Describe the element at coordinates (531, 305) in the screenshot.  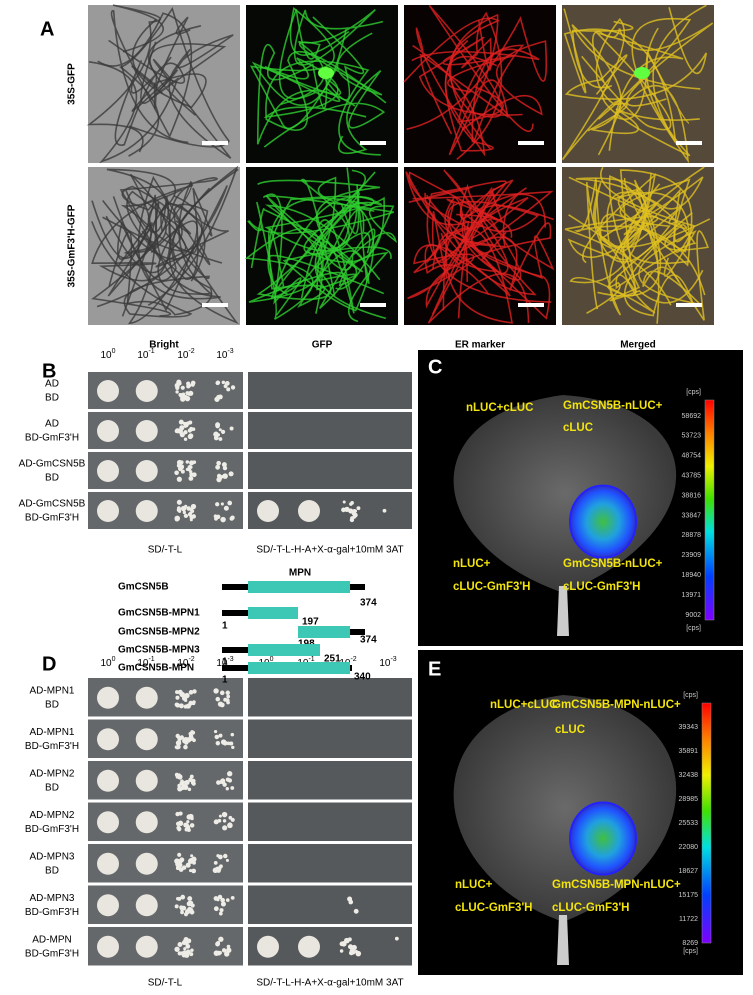
I see `scale-bar` at that location.